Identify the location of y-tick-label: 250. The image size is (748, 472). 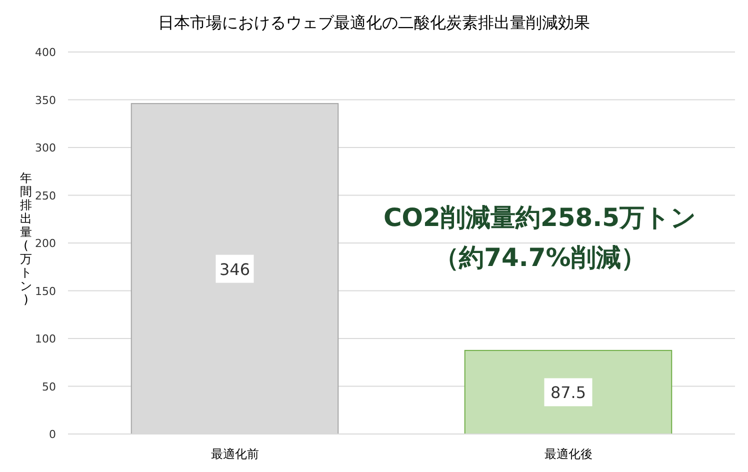
(45, 195).